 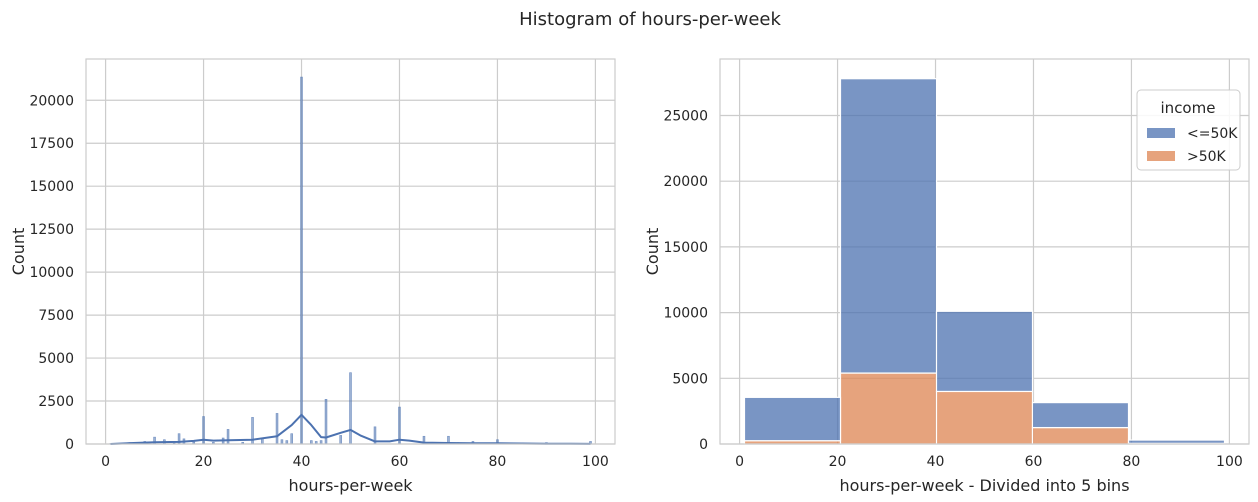 What do you see at coordinates (984, 485) in the screenshot?
I see `x-axis-label: hours-per-week - Divided into 5 bins` at bounding box center [984, 485].